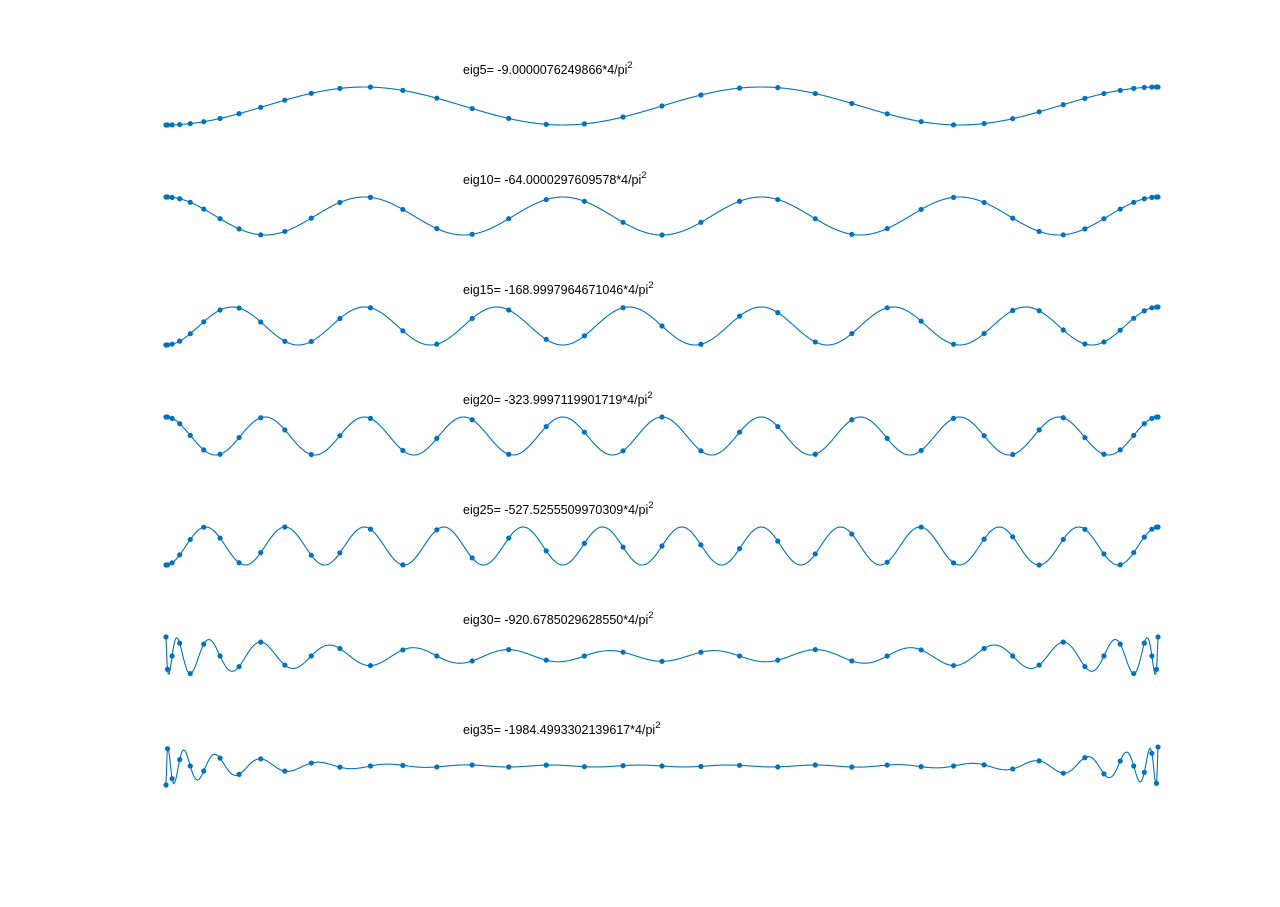 Image resolution: width=1280 pixels, height=907 pixels. What do you see at coordinates (662, 534) in the screenshot?
I see `subplot-panel: eig25= -527.5255509970309*4/pi2` at bounding box center [662, 534].